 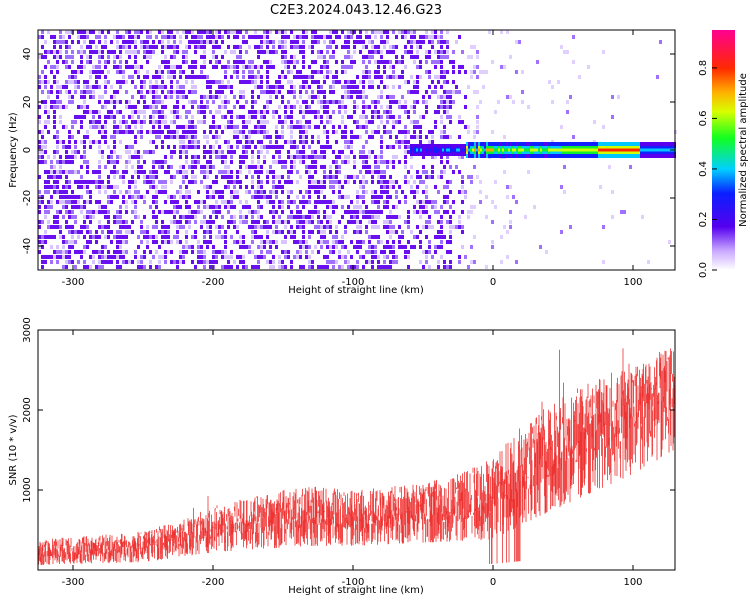 What do you see at coordinates (27, 329) in the screenshot?
I see `y-tick-label: 3000` at bounding box center [27, 329].